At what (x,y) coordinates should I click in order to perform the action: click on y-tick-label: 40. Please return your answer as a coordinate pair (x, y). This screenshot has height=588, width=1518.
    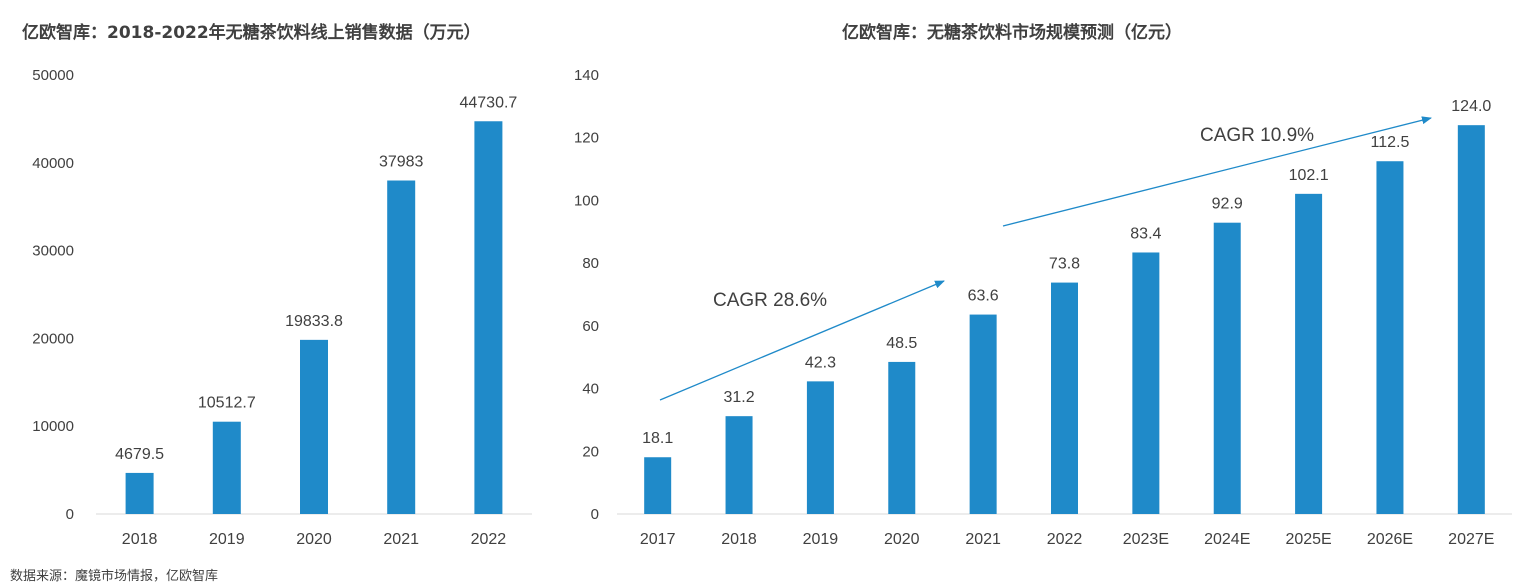
    Looking at the image, I should click on (590, 389).